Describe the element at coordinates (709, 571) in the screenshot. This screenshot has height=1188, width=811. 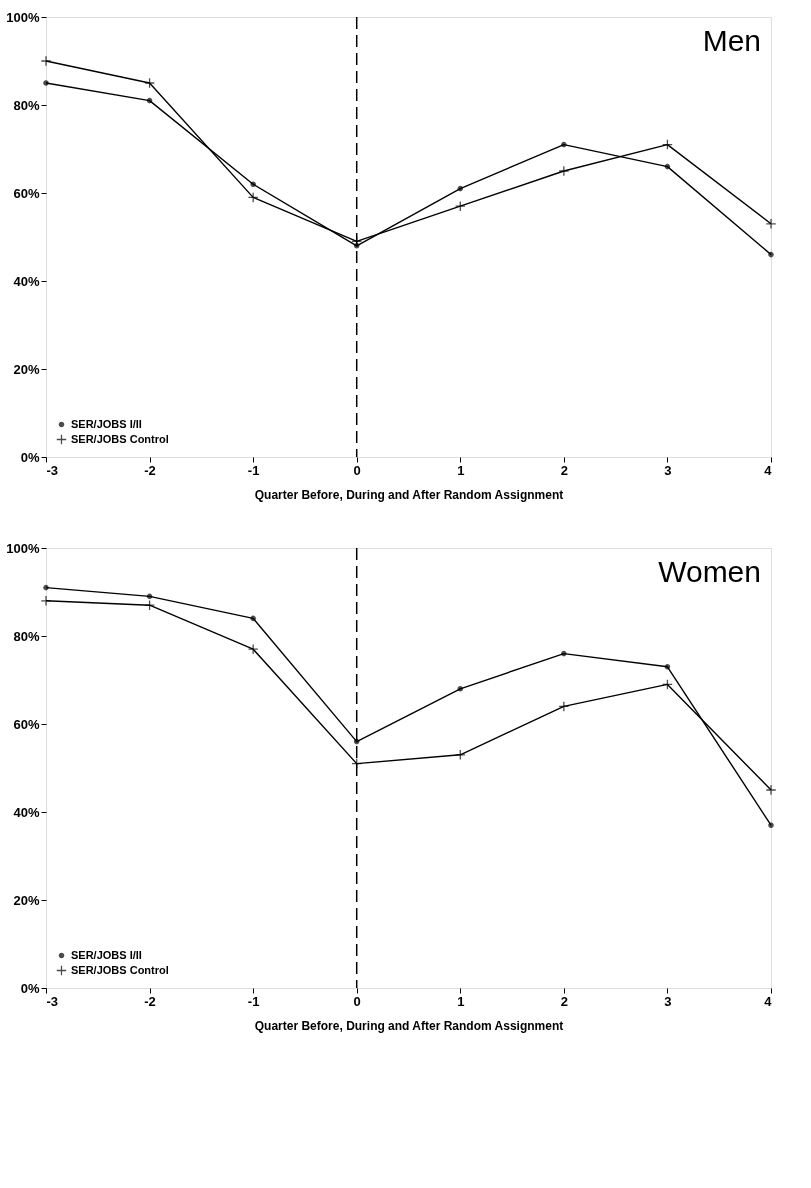
I see `annotation: Women` at that location.